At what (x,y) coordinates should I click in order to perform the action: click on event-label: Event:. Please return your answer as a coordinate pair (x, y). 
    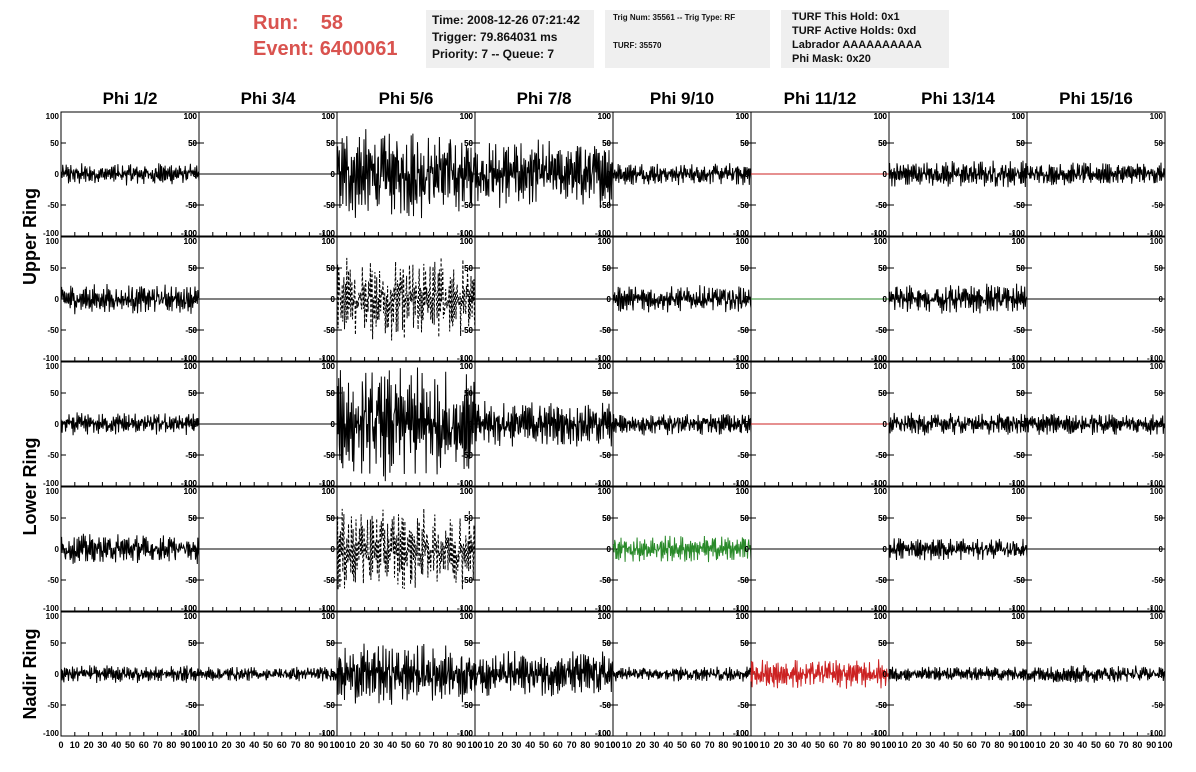
    Looking at the image, I should click on (284, 49).